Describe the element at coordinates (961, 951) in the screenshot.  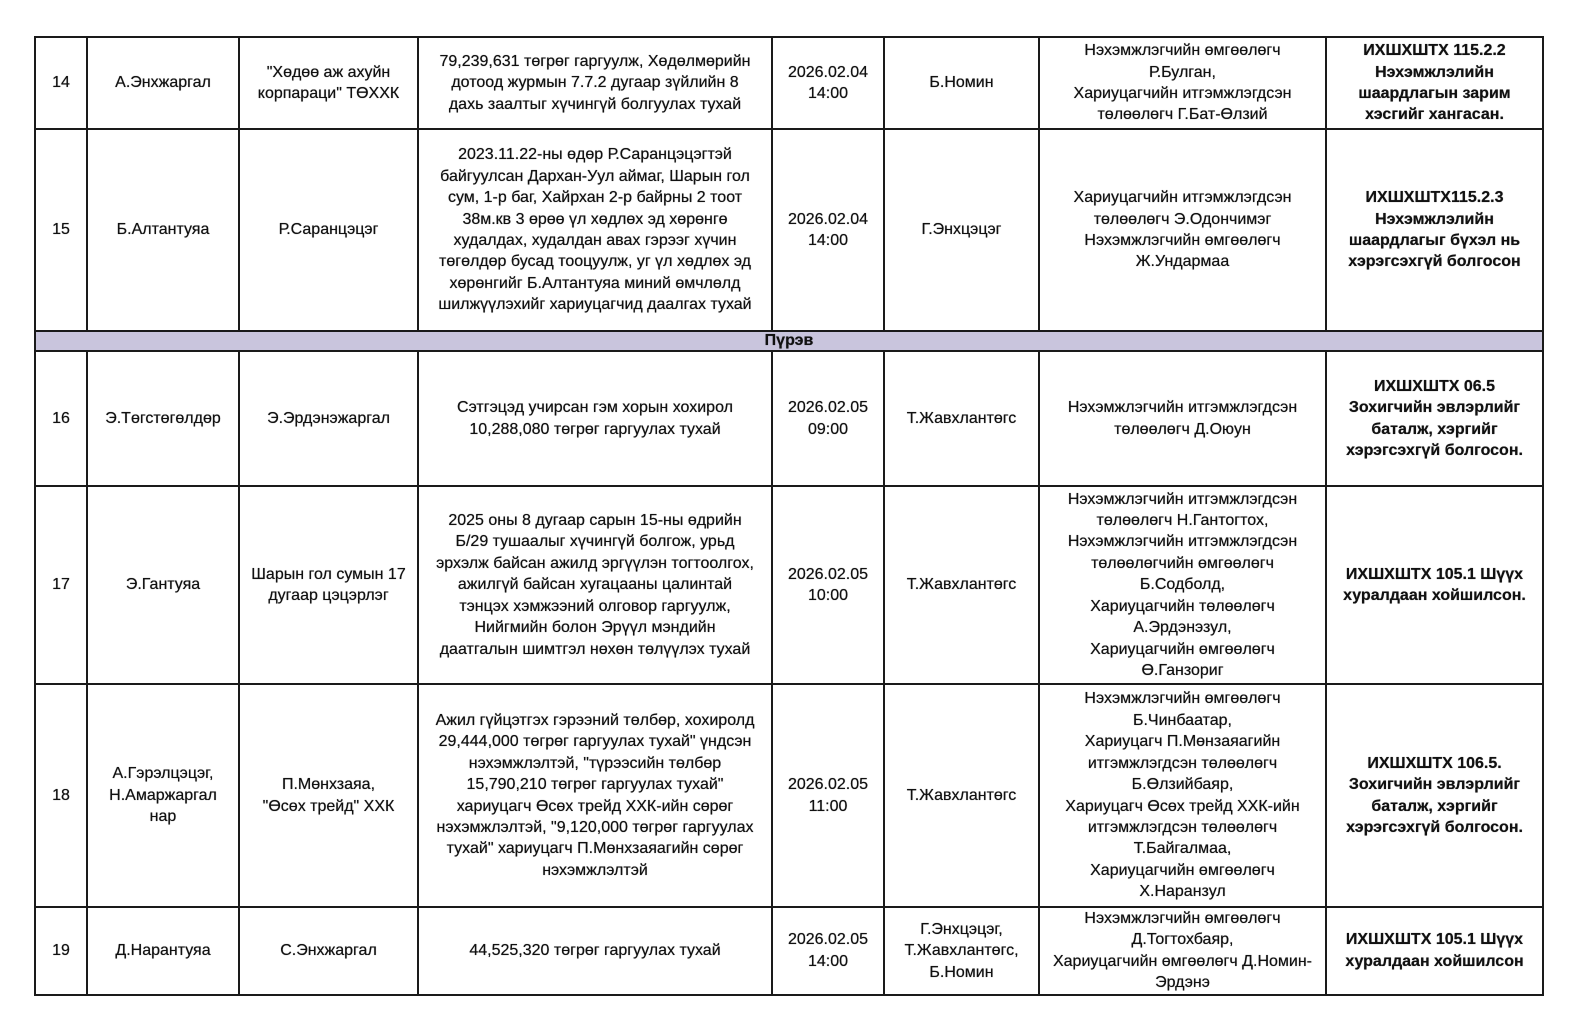
I see `judge-cell: Г.Энхцэцэг, Т.Жавхлантөгс, Б.Номин` at that location.